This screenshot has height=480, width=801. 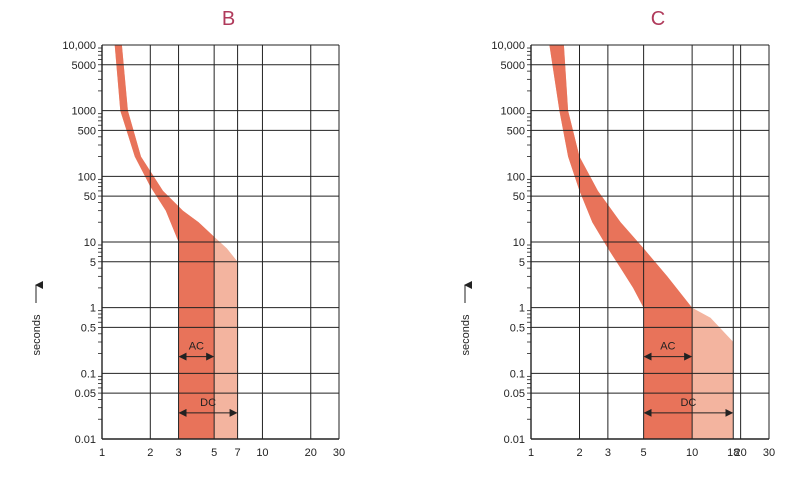 I want to click on x-tick-label: 18, so click(x=733, y=453).